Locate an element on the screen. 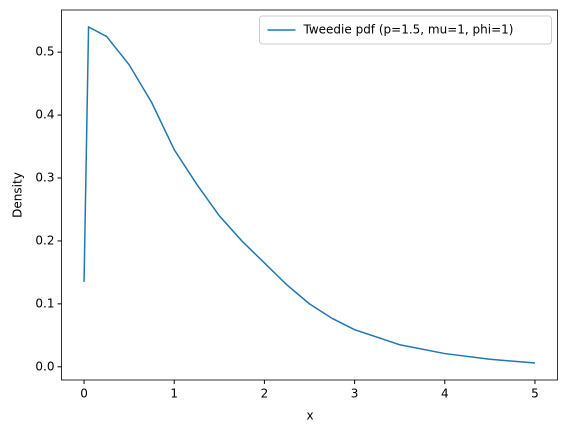  x-tick-label: 5 is located at coordinates (535, 394).